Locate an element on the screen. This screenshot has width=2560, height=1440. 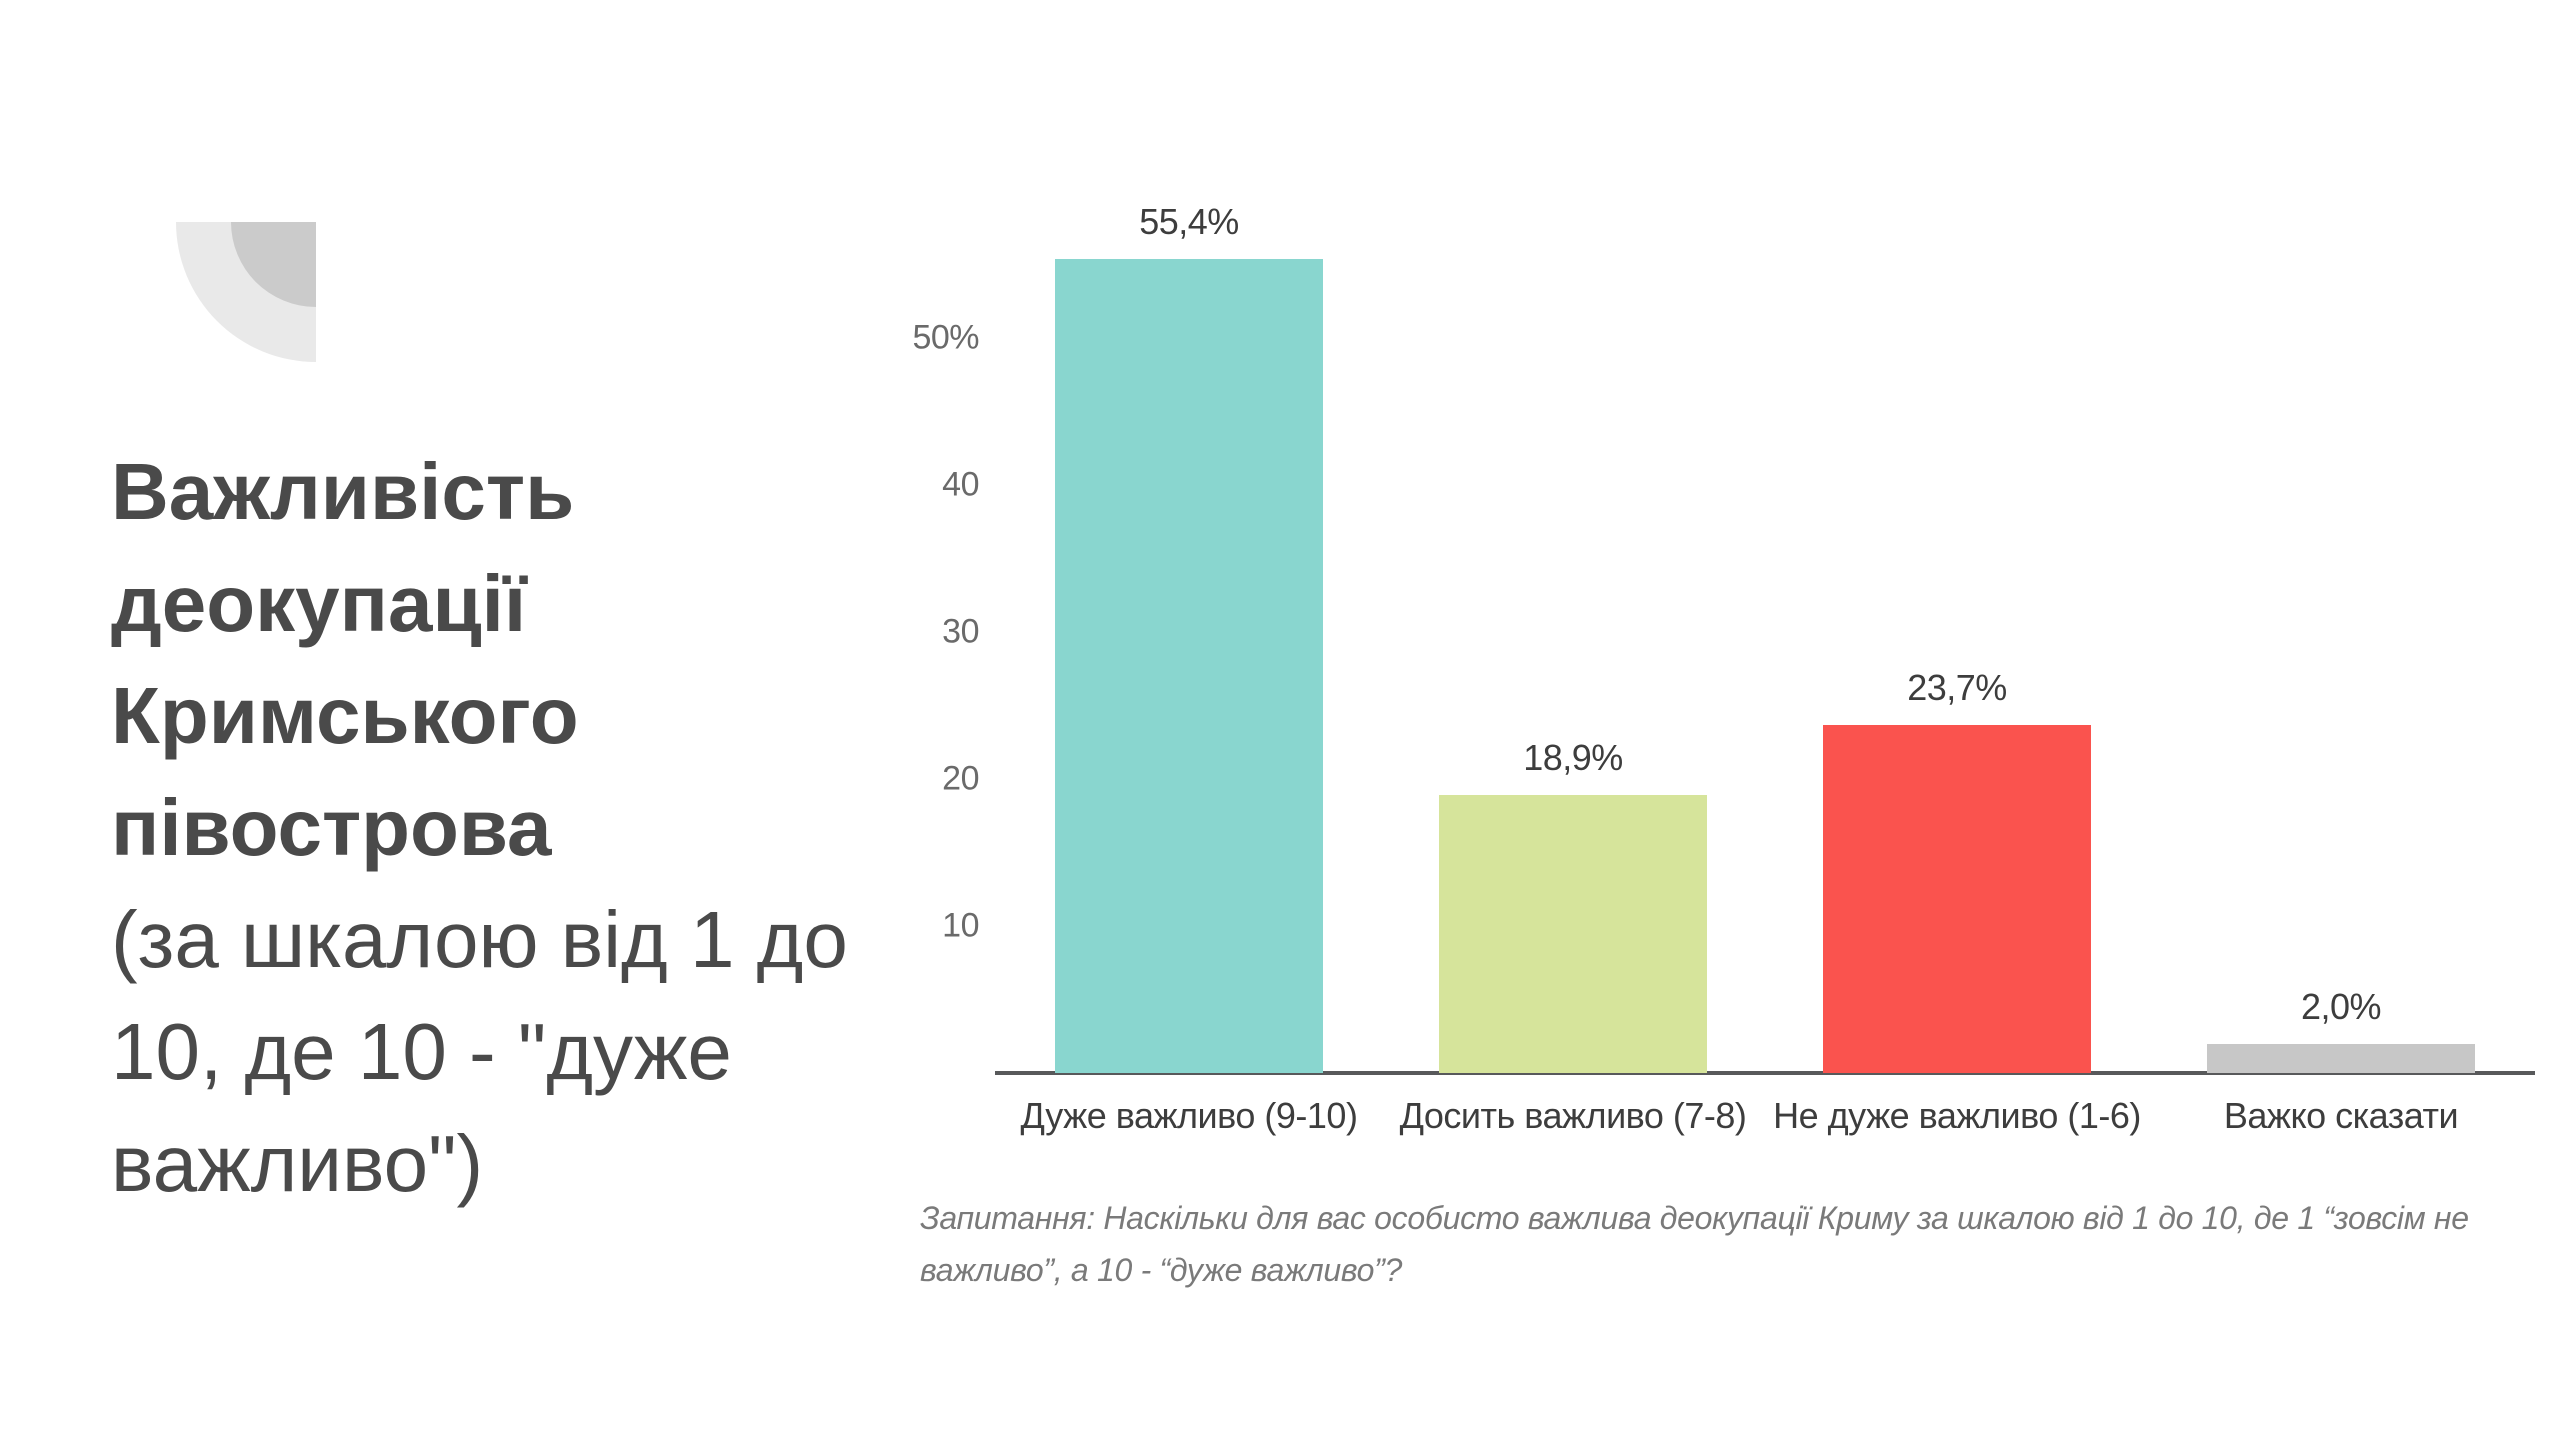
quarter-circle-logo-icon is located at coordinates (246, 292).